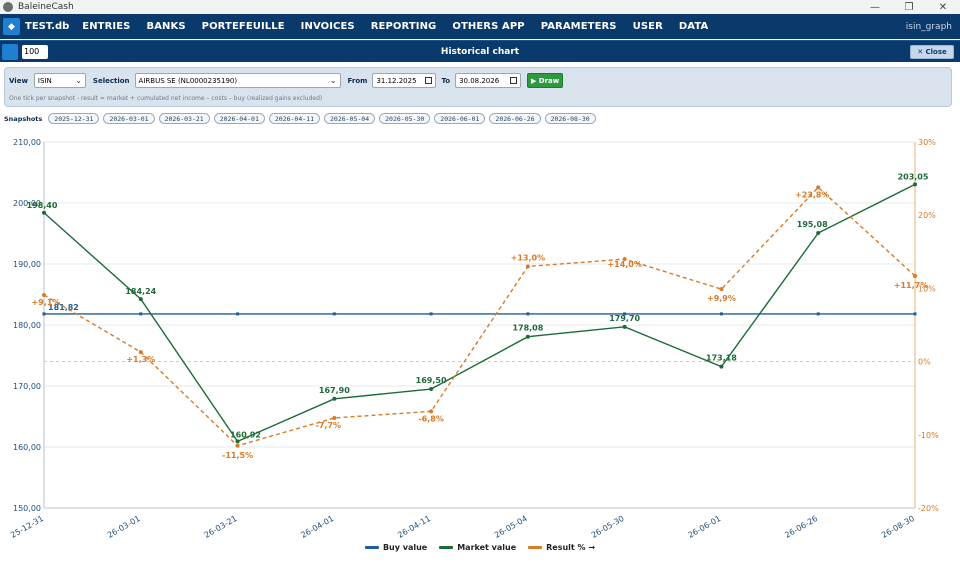  What do you see at coordinates (27, 527) in the screenshot?
I see `x-tick-label: 25-12-31` at bounding box center [27, 527].